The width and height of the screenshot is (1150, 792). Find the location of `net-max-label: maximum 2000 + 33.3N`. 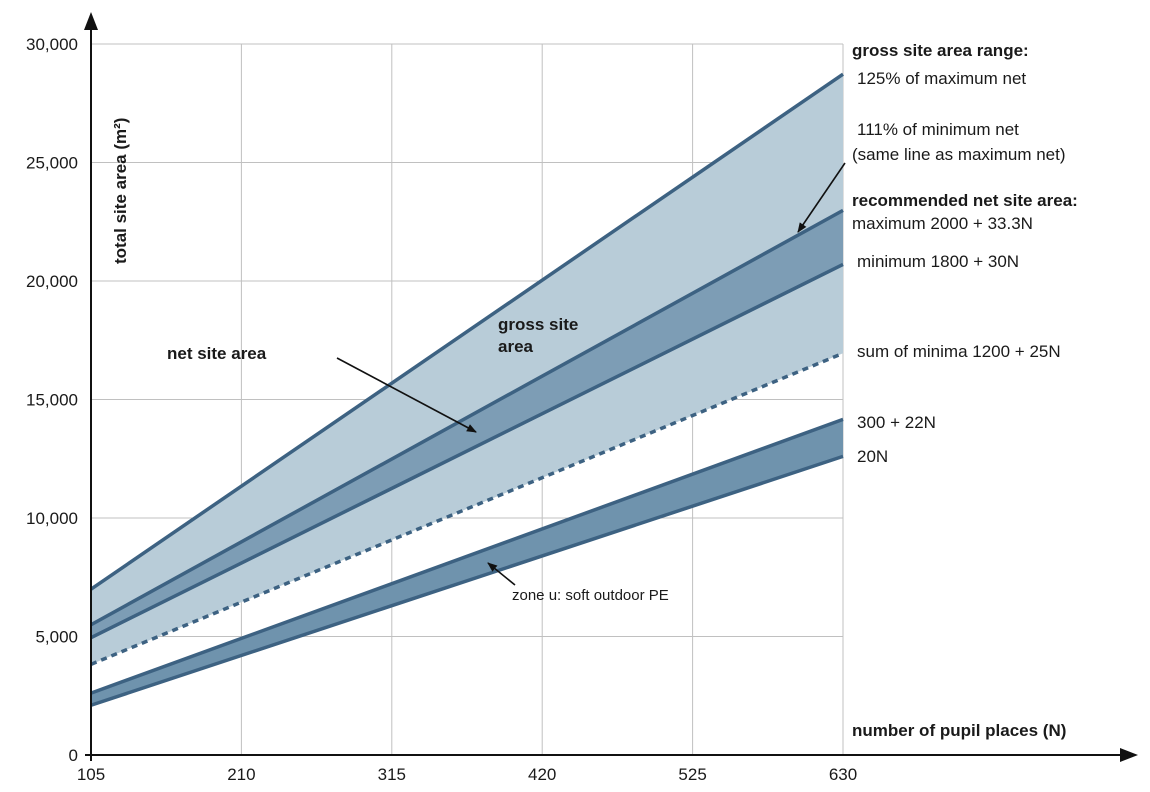

net-max-label: maximum 2000 + 33.3N is located at coordinates (942, 223).